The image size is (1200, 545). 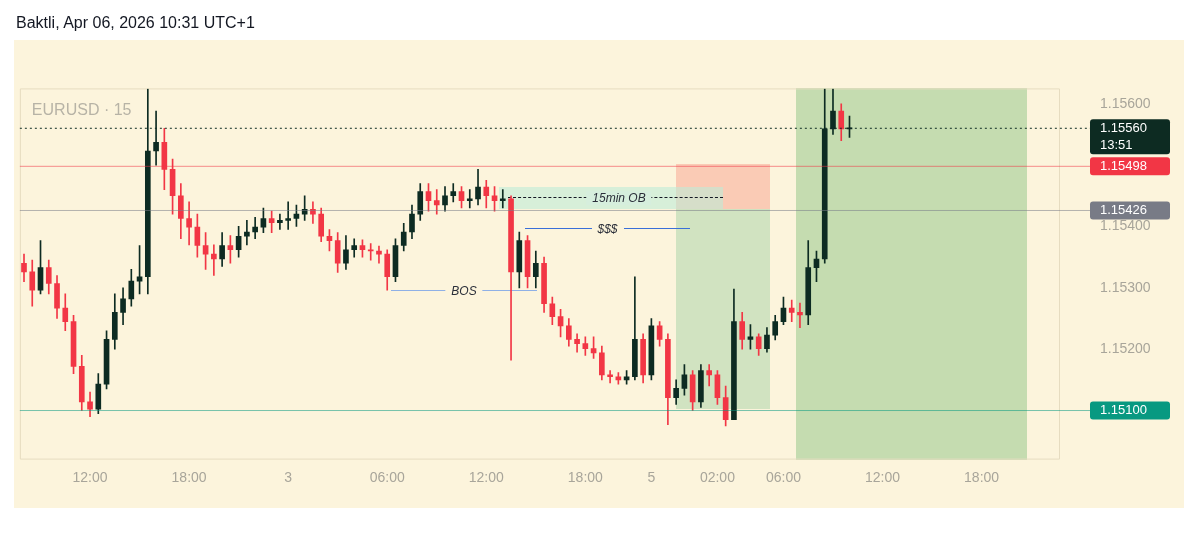 What do you see at coordinates (288, 476) in the screenshot?
I see `x-tick-label: 3` at bounding box center [288, 476].